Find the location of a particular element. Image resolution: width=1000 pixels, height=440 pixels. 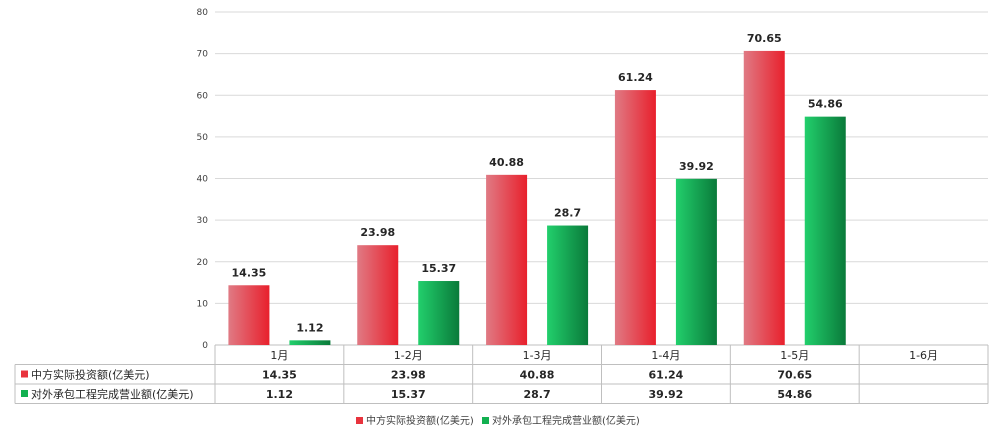

table-cell: 23.98 is located at coordinates (408, 375).